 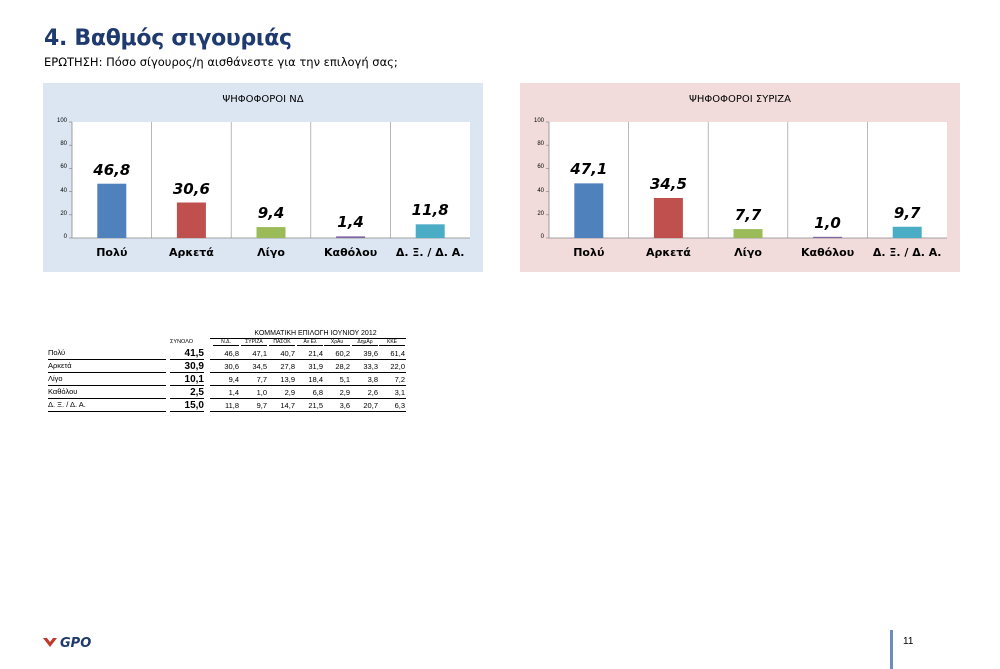 I want to click on table-cell: 13,9, so click(x=287, y=379).